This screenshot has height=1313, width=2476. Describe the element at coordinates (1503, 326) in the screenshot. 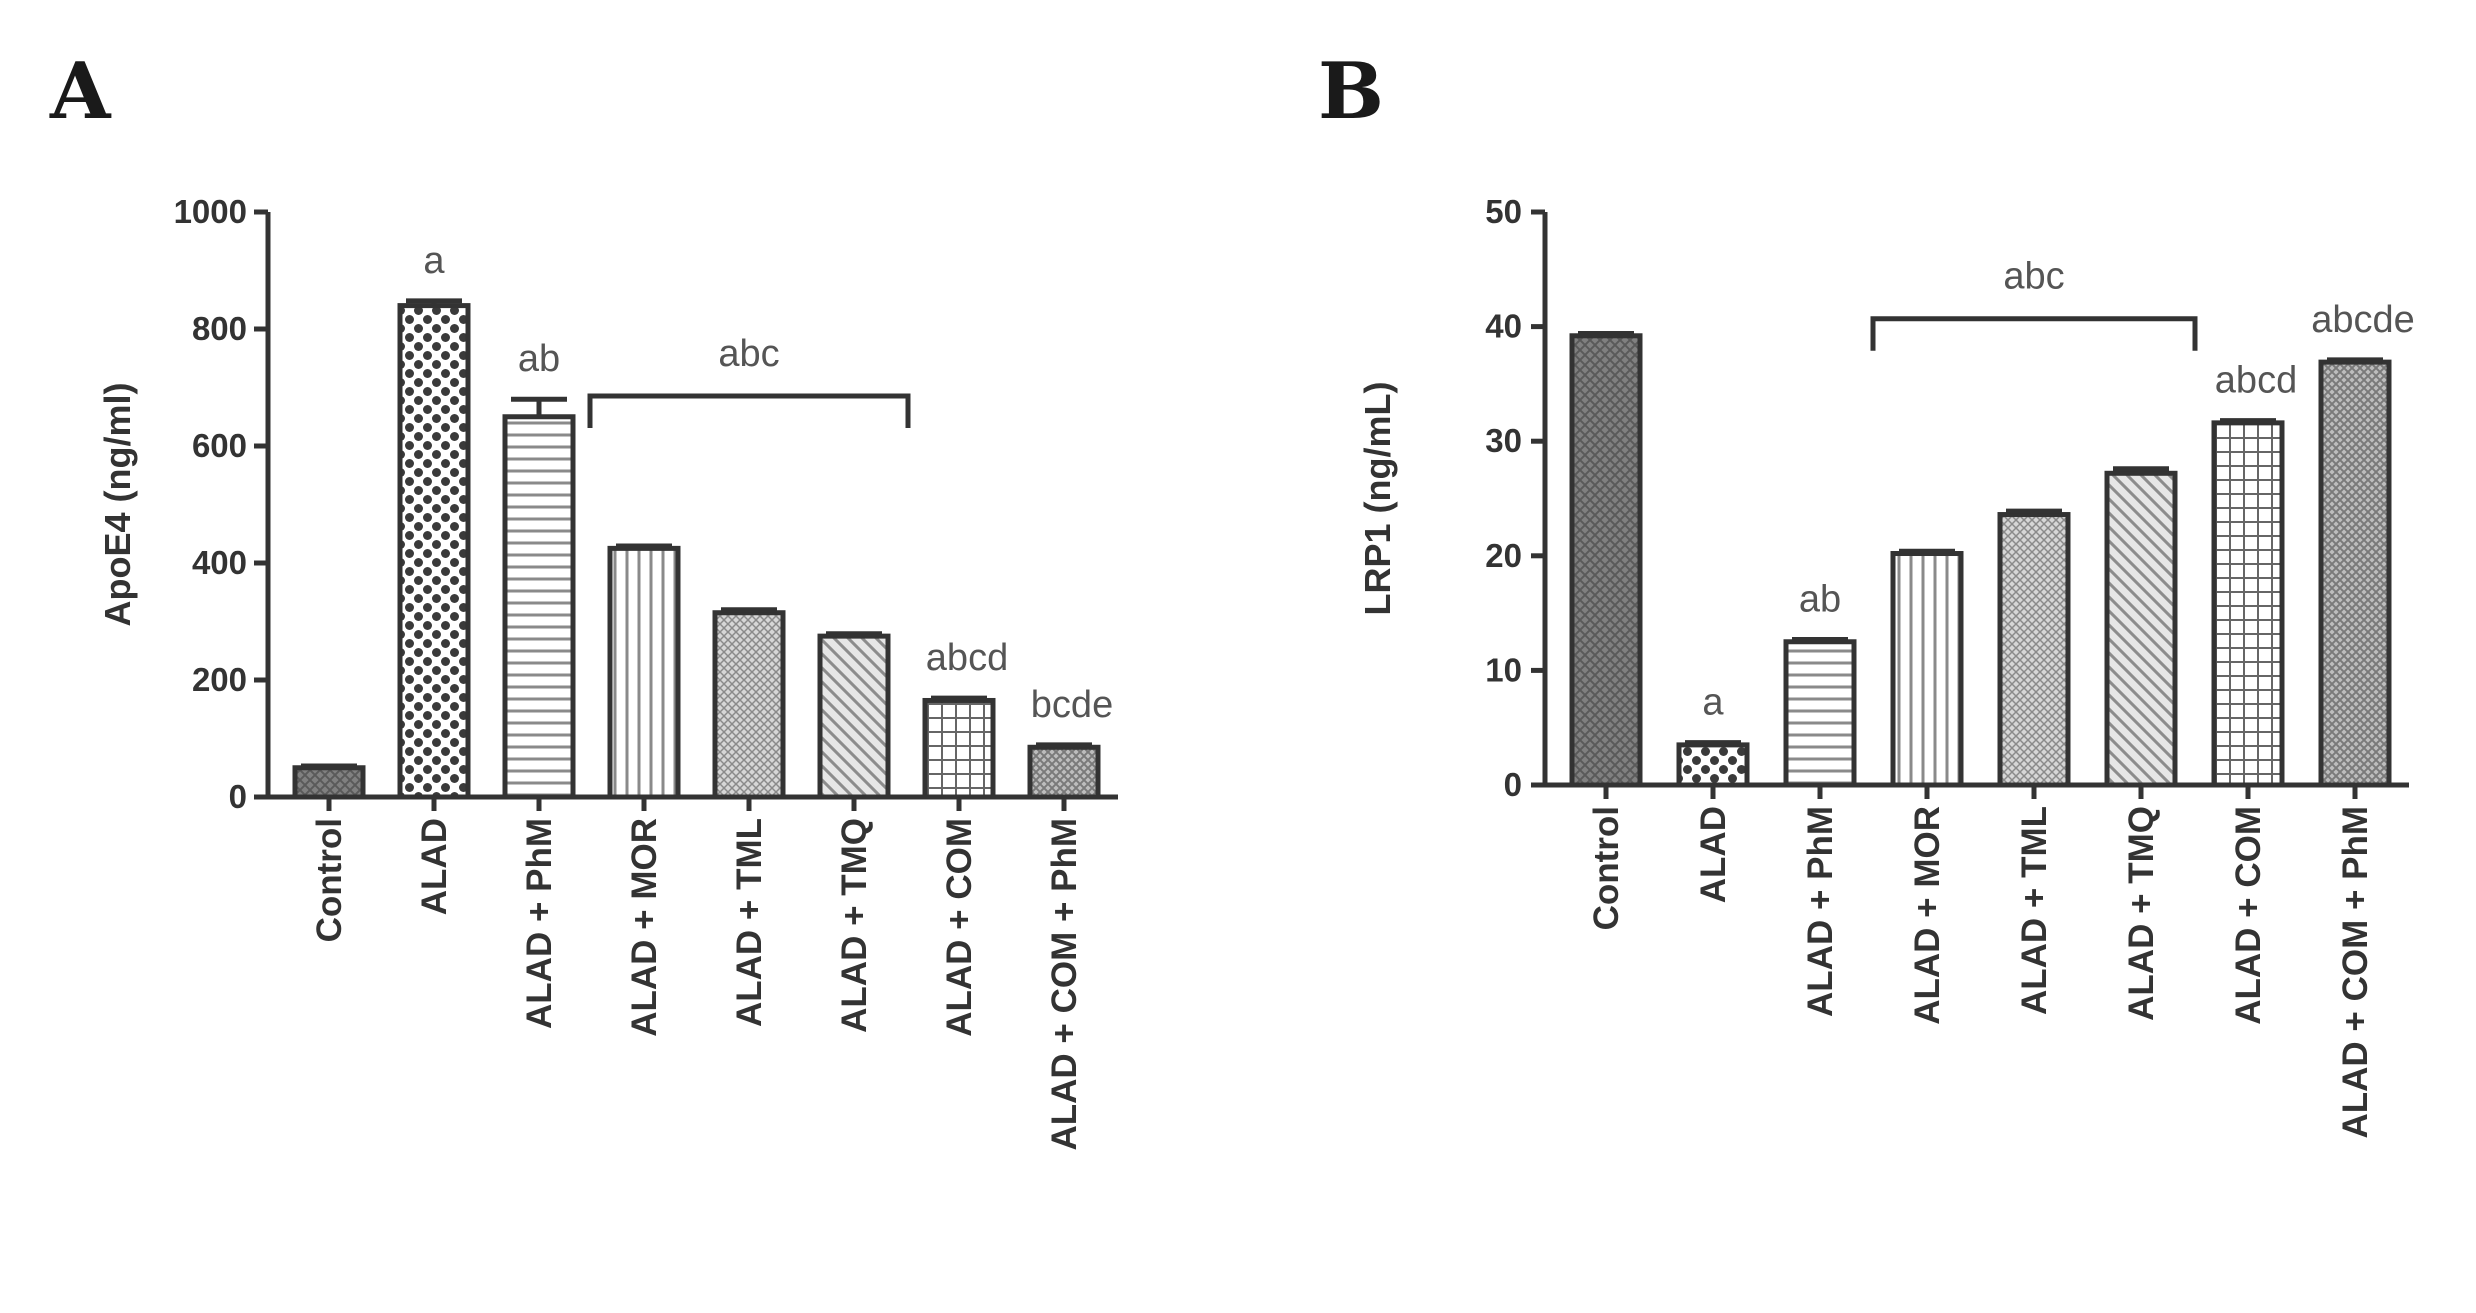

I see `y-tick-label: 40` at that location.